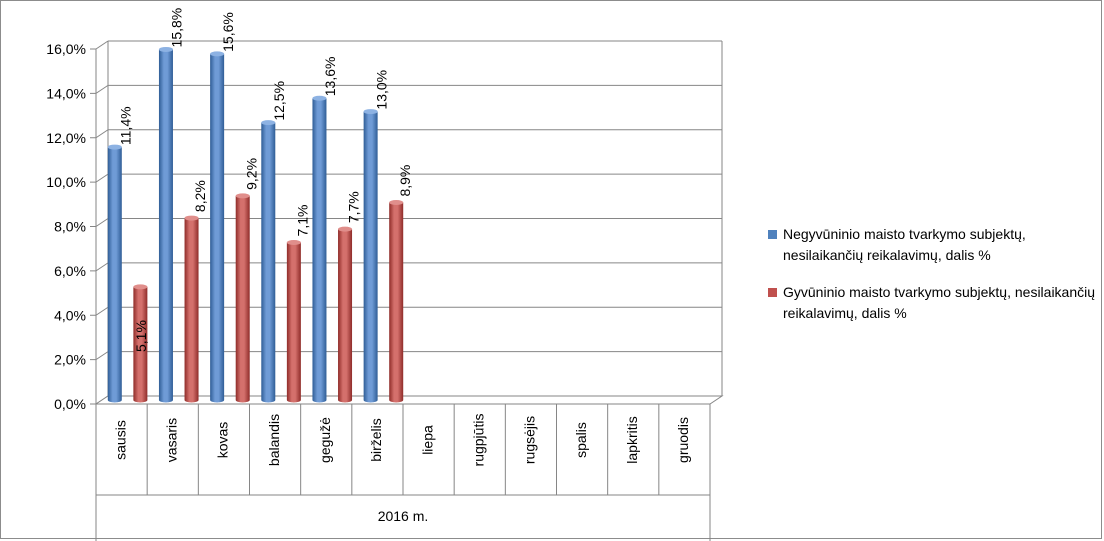 The width and height of the screenshot is (1104, 541). Describe the element at coordinates (177, 28) in the screenshot. I see `data-label: 15,8%` at that location.